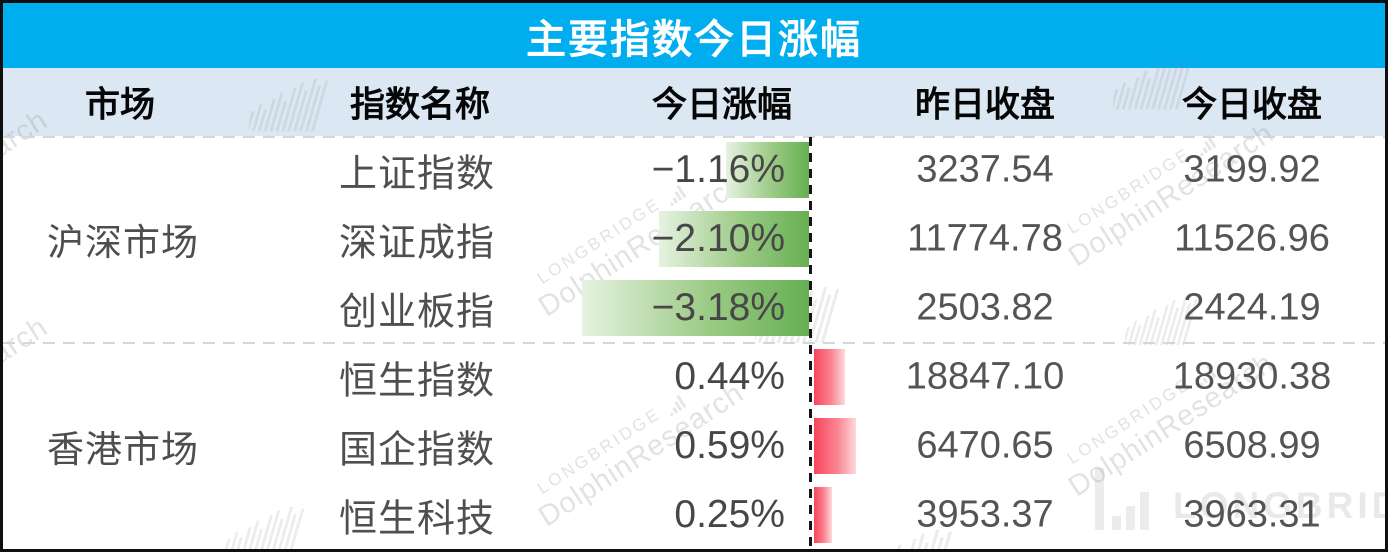  What do you see at coordinates (1252, 169) in the screenshot?
I see `today-close-cell: 3199.92` at bounding box center [1252, 169].